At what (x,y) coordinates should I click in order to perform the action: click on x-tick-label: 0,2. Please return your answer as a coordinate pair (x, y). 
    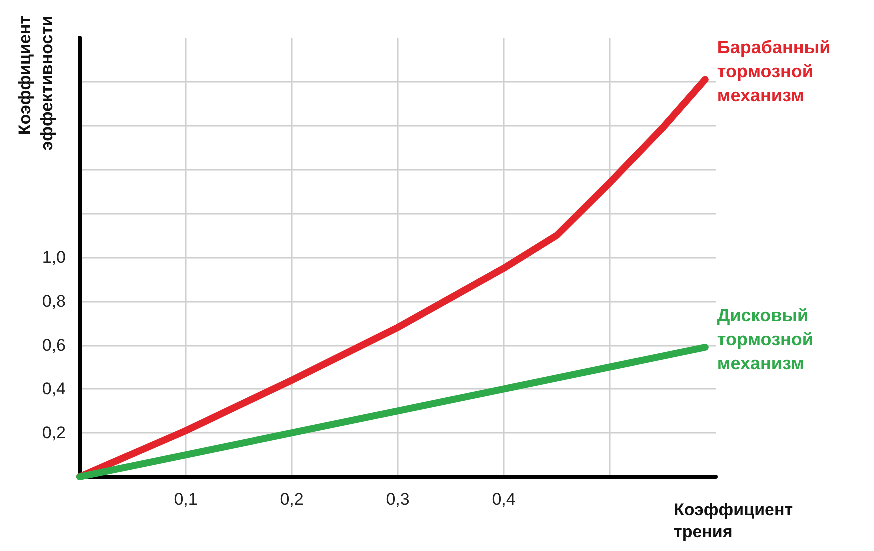
    Looking at the image, I should click on (292, 499).